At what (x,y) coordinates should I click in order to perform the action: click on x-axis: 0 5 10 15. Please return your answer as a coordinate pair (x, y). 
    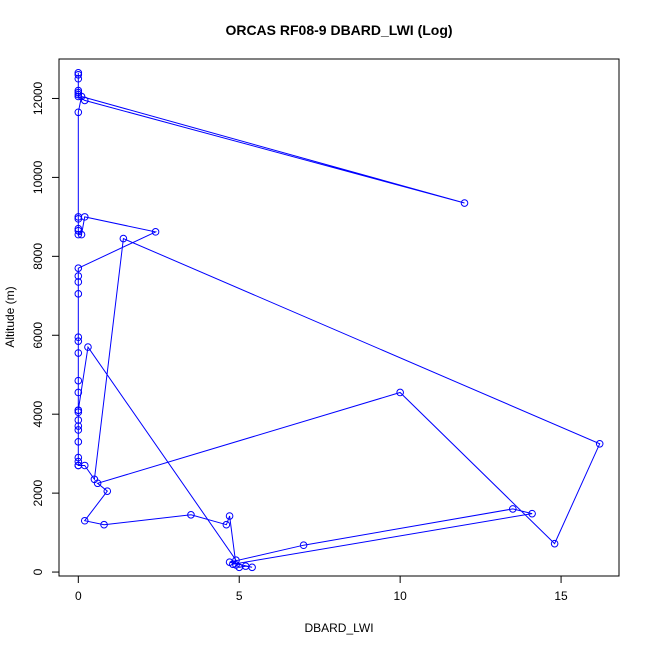
    Looking at the image, I should click on (321, 589).